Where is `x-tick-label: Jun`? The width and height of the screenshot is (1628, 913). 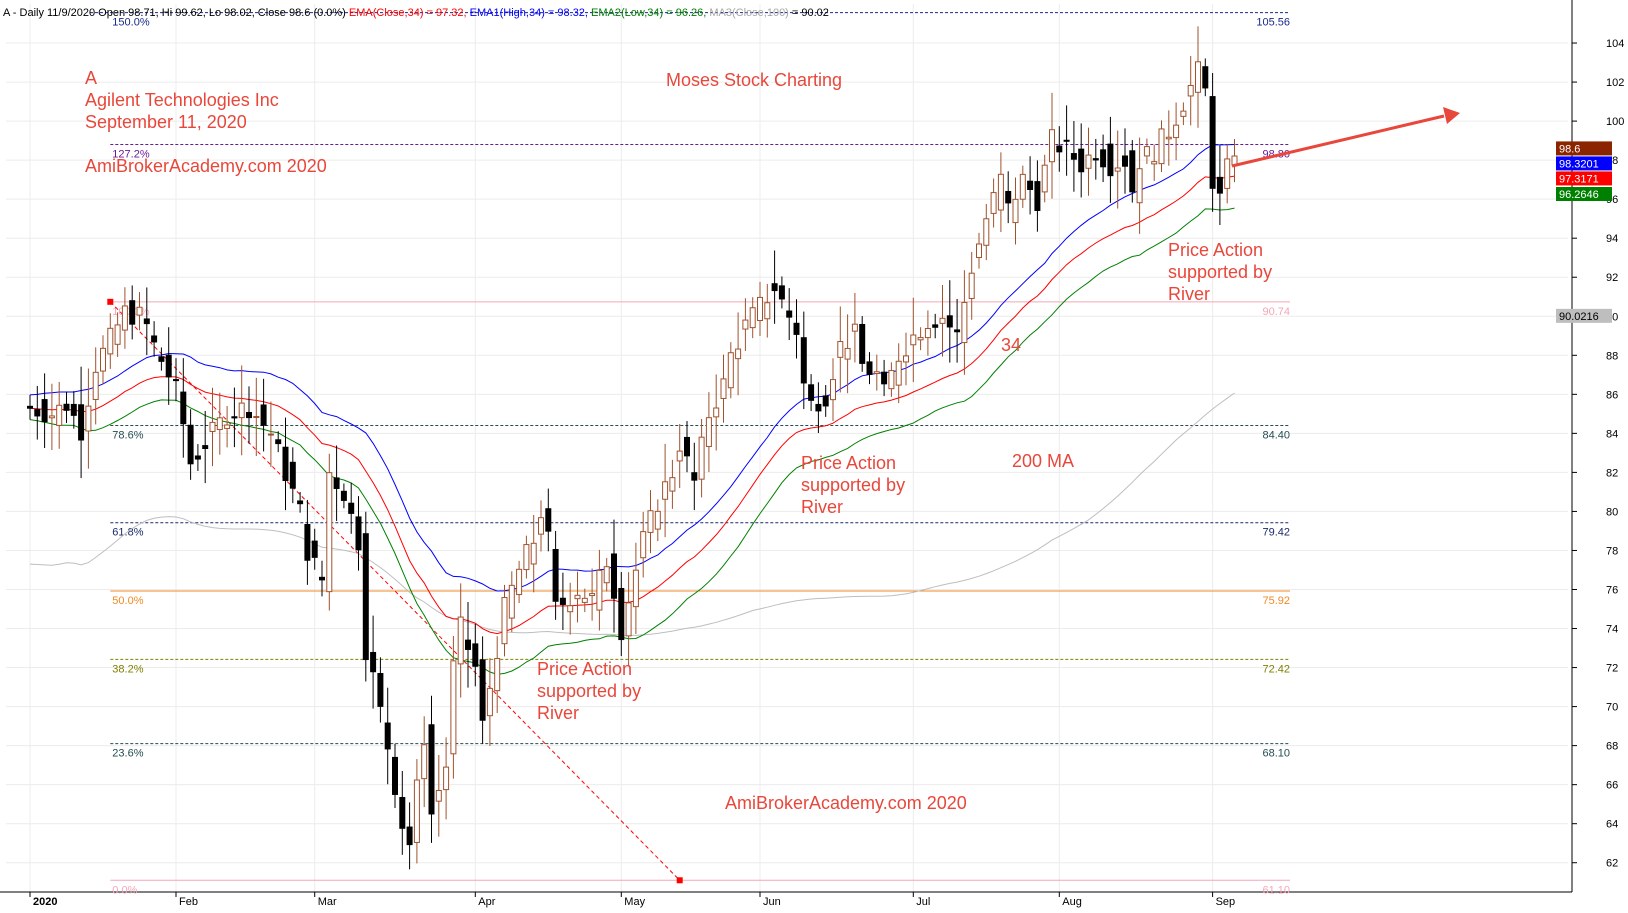
x-tick-label: Jun is located at coordinates (772, 902).